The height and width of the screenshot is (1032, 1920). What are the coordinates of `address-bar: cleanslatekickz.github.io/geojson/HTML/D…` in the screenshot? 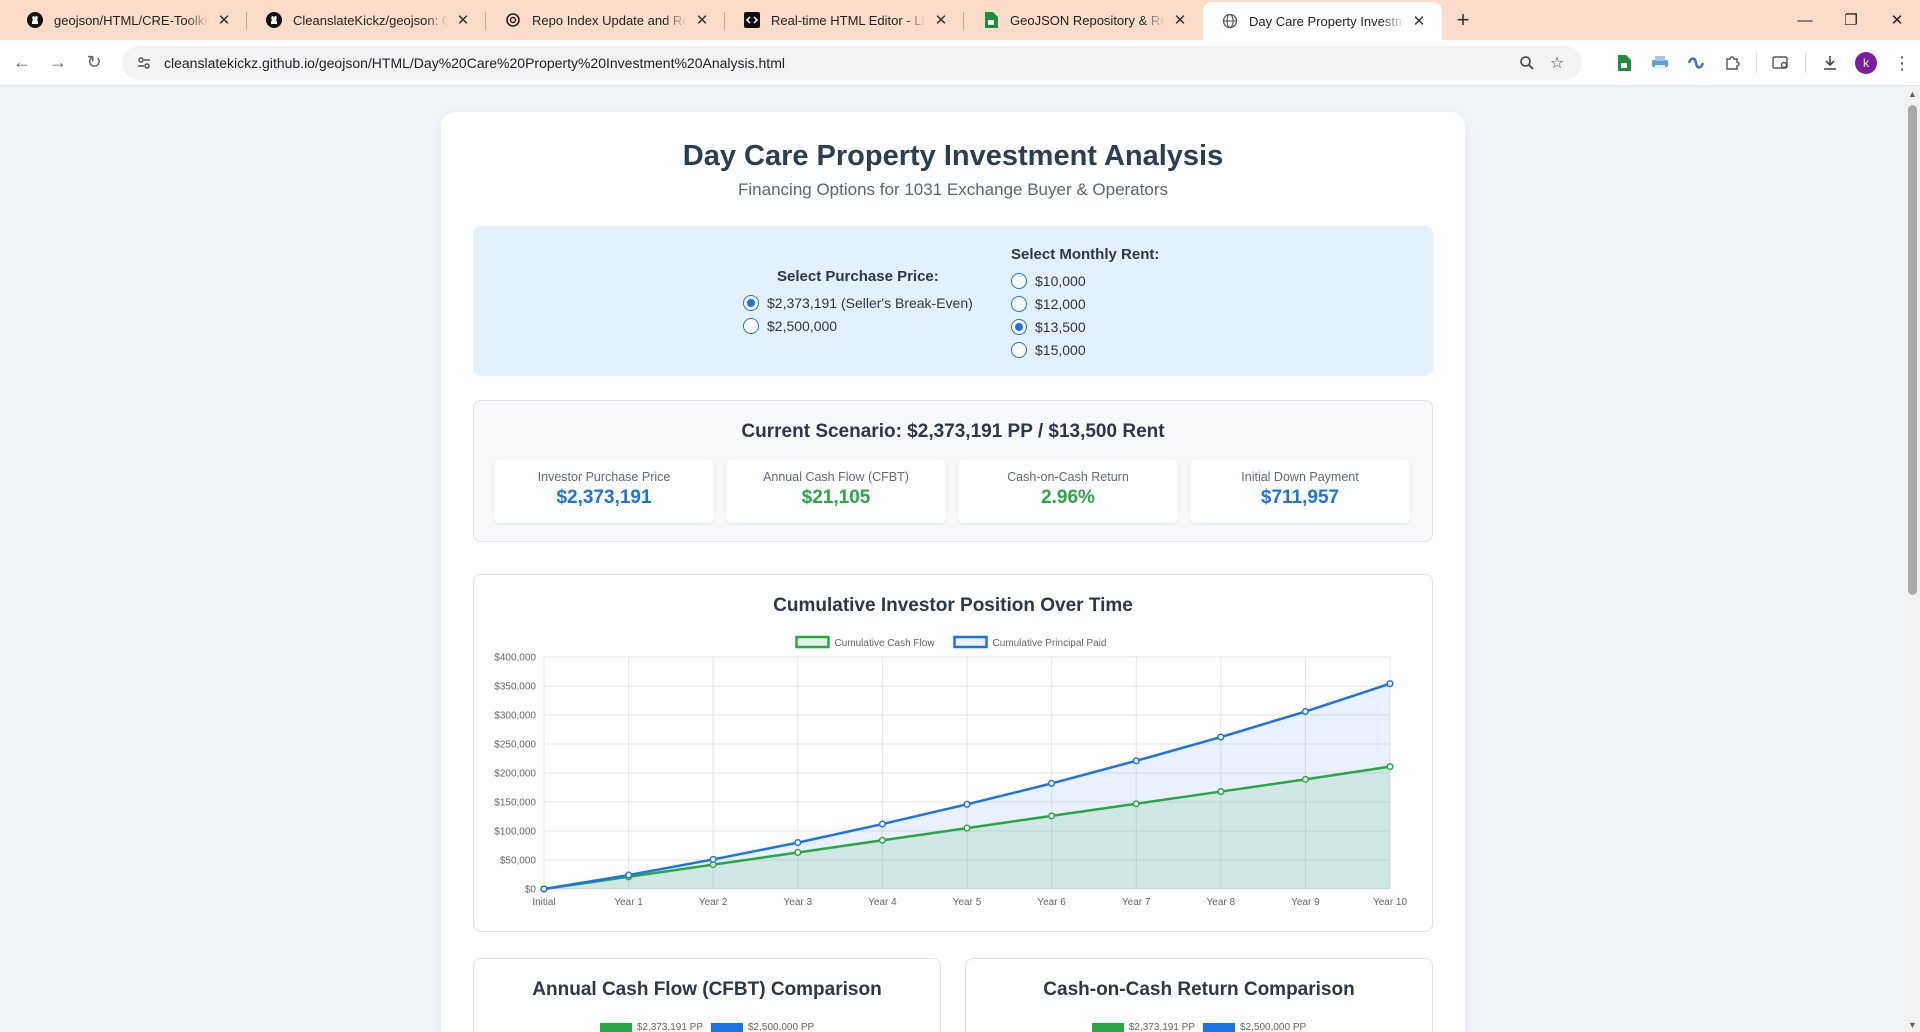 It's located at (852, 63).